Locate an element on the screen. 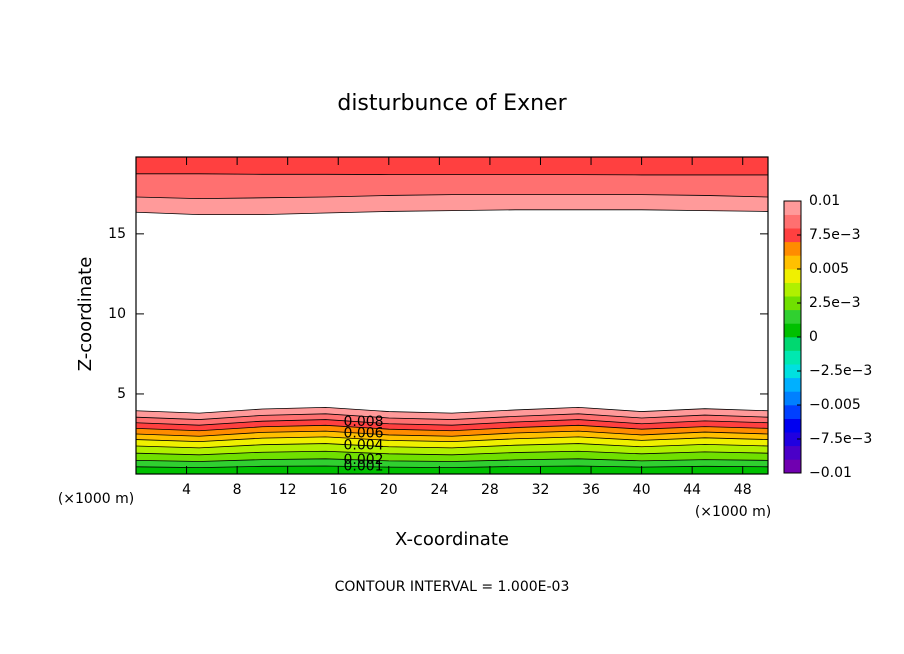 The height and width of the screenshot is (654, 904). x-tick-label: 20 is located at coordinates (389, 490).